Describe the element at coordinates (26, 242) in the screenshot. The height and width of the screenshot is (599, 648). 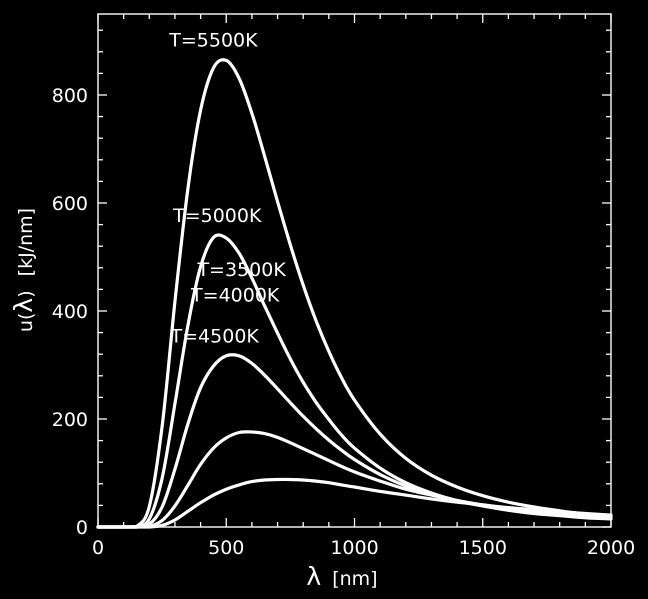
I see `y-axis-unit: [kJ/nm]` at that location.